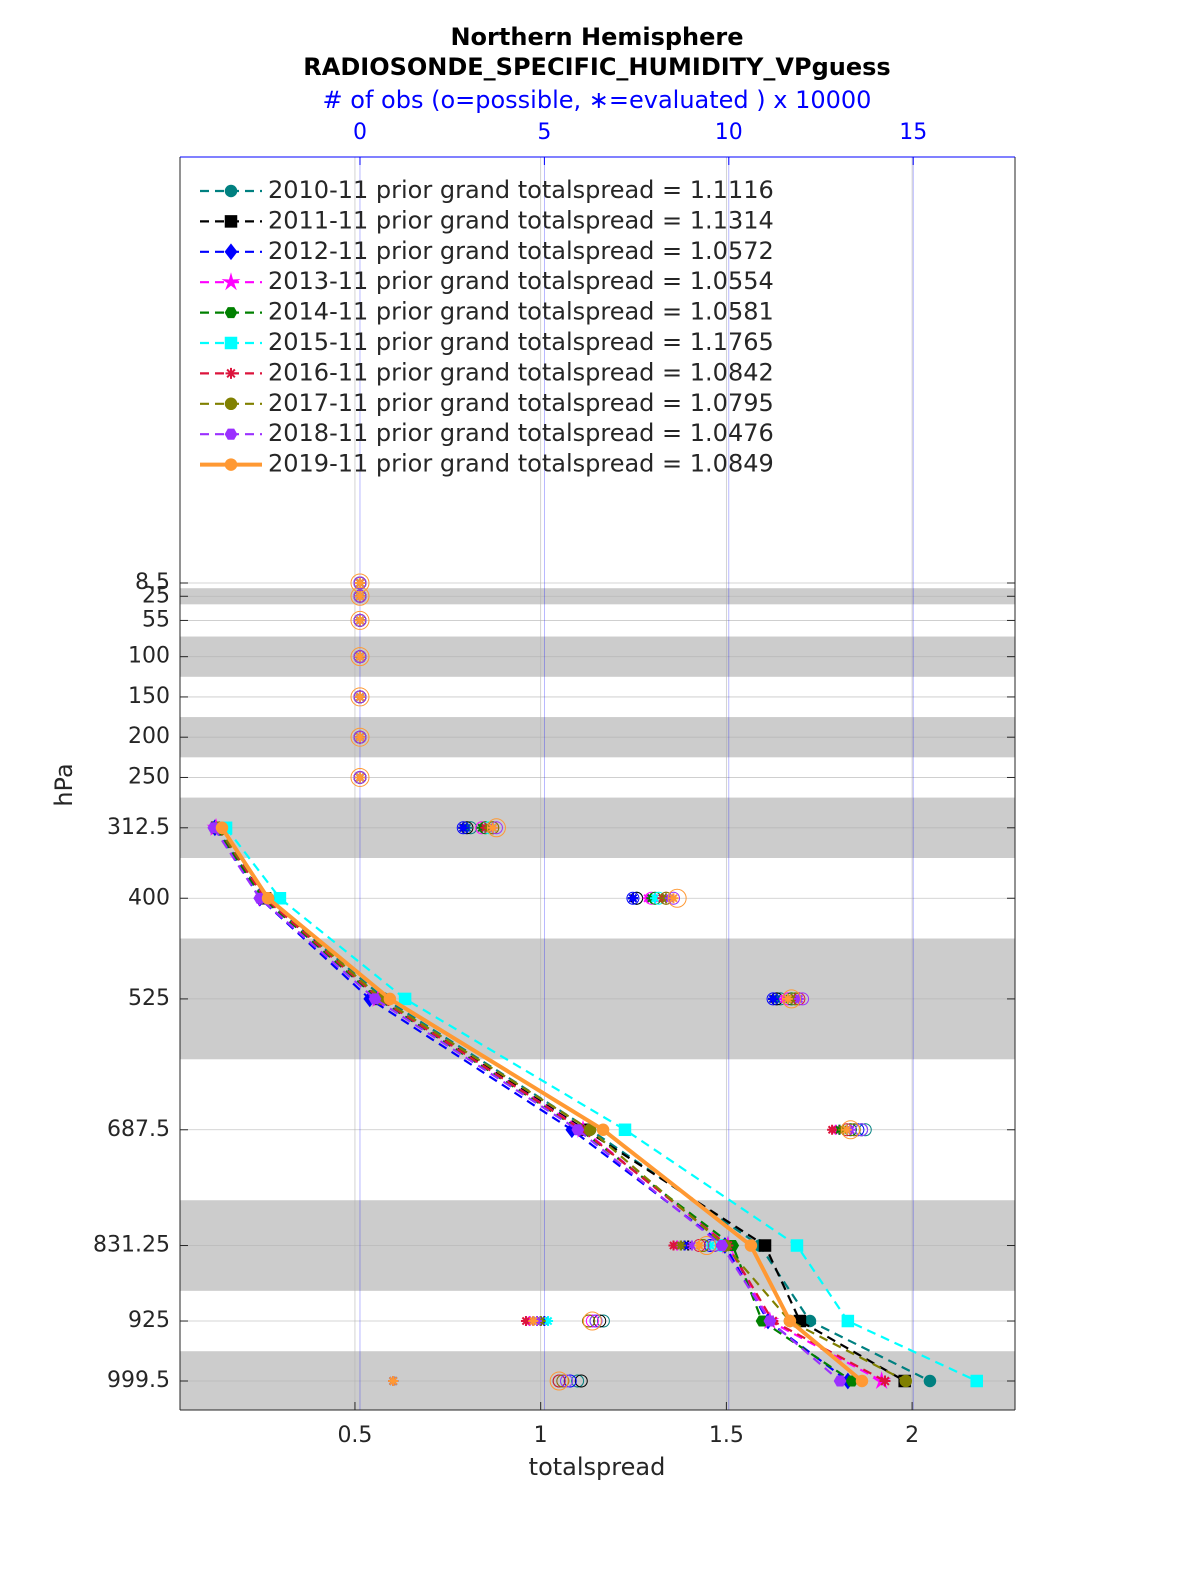  What do you see at coordinates (521, 220) in the screenshot?
I see `legend-label: 2011-11 prior grand totalspread = 1.1314` at bounding box center [521, 220].